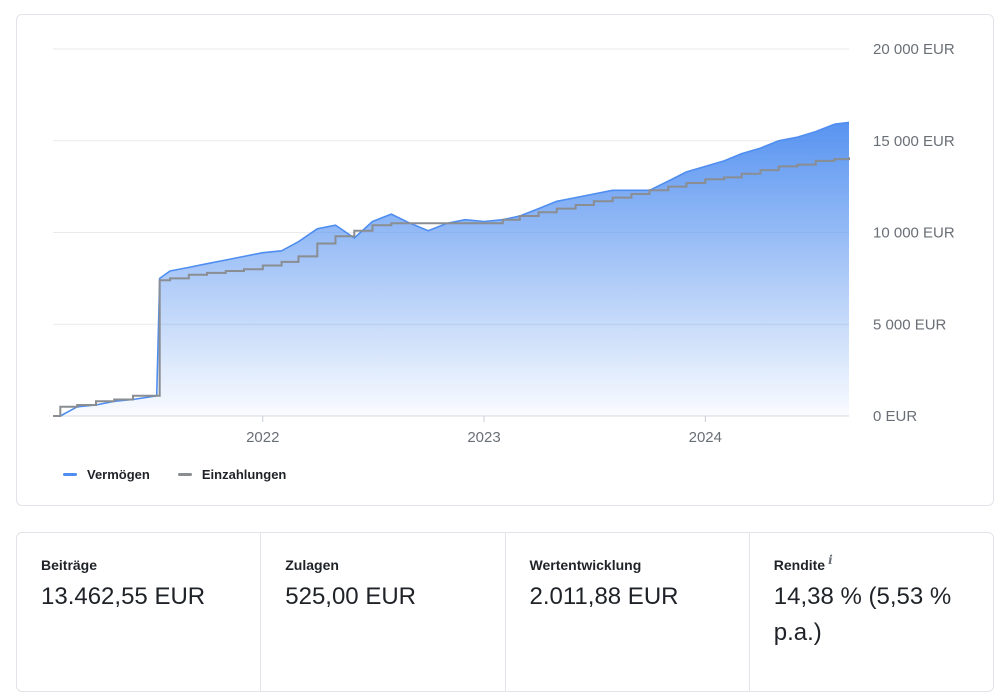 The height and width of the screenshot is (692, 1000). Describe the element at coordinates (312, 565) in the screenshot. I see `stat-label-text: Zulagen` at that location.